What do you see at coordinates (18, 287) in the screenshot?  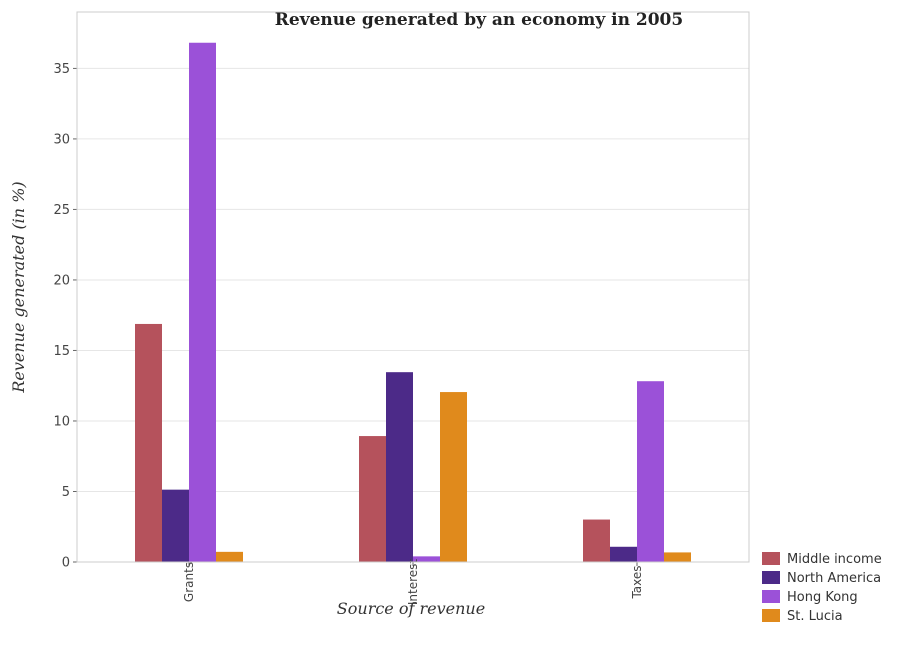 I see `y-axis-label: Revenue generated (in %)` at bounding box center [18, 287].